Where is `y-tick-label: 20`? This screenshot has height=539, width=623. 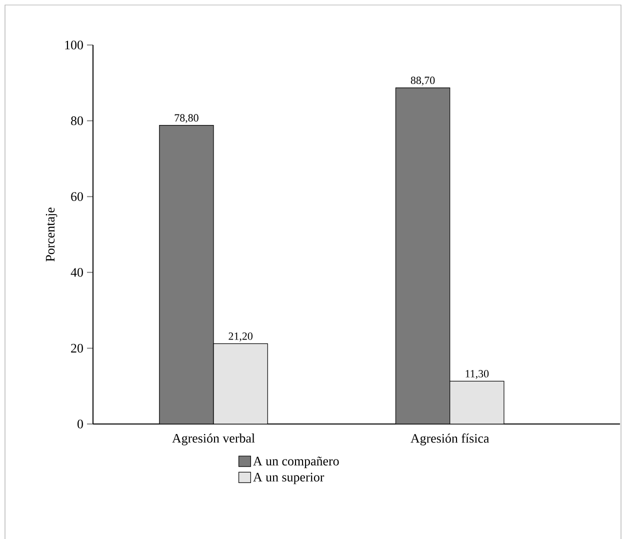 y-tick-label: 20 is located at coordinates (77, 348).